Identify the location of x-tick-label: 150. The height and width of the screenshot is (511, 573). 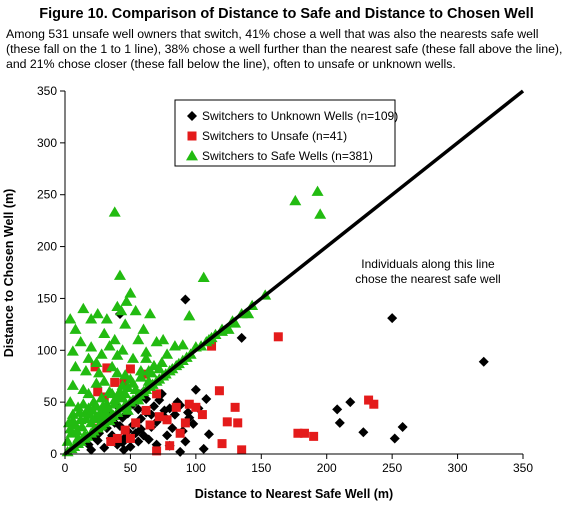
(261, 468).